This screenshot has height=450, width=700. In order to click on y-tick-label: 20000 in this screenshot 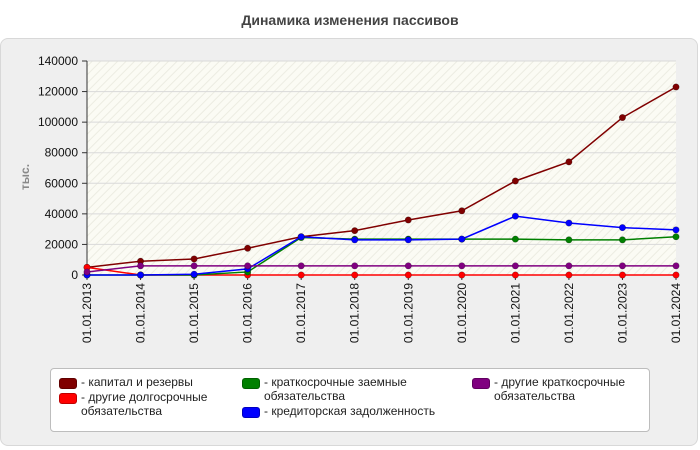, I will do `click(62, 244)`.